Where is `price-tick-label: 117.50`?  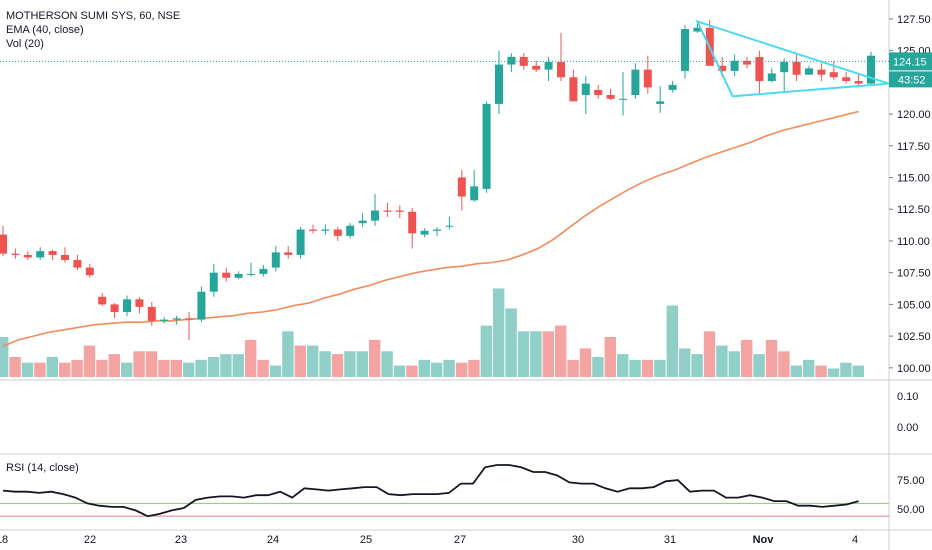
price-tick-label: 117.50 is located at coordinates (913, 147).